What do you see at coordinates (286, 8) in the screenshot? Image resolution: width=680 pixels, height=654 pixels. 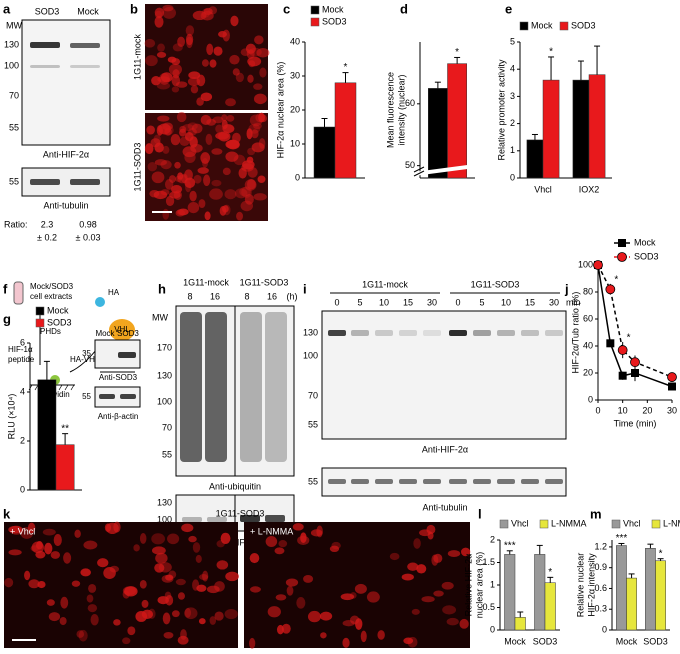 I see `panel-label: c` at bounding box center [286, 8].